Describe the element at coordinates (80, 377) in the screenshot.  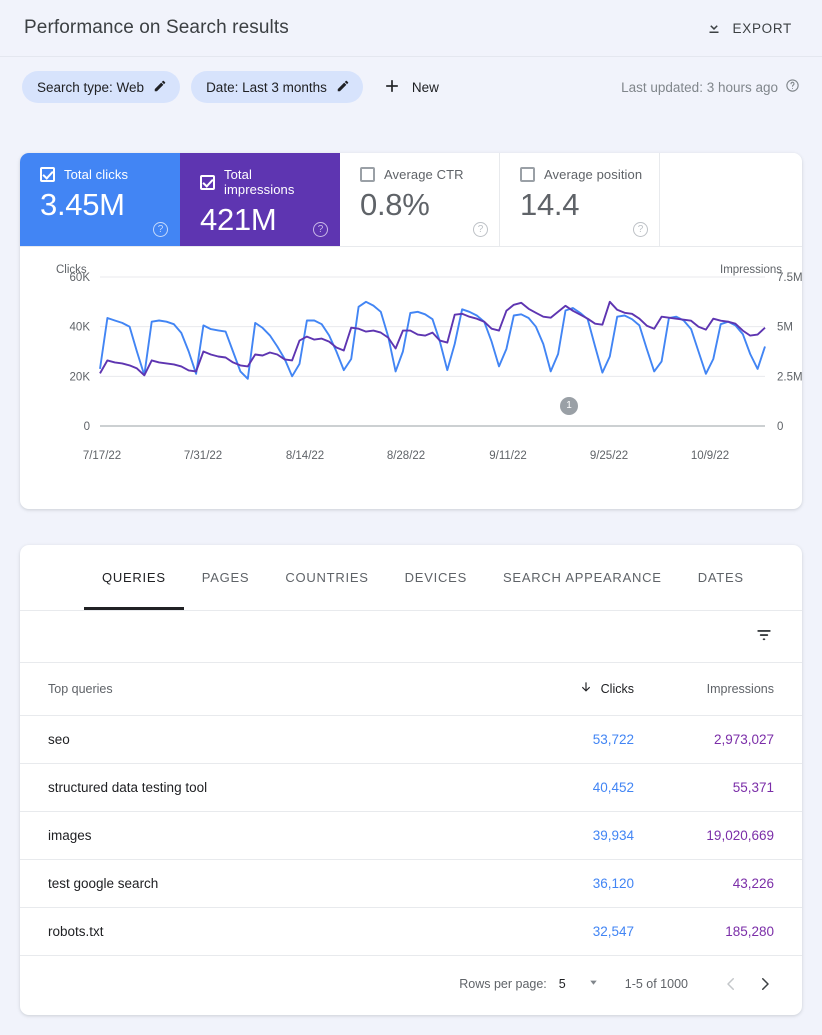
I see `y-axis-left-tick: 20K` at that location.